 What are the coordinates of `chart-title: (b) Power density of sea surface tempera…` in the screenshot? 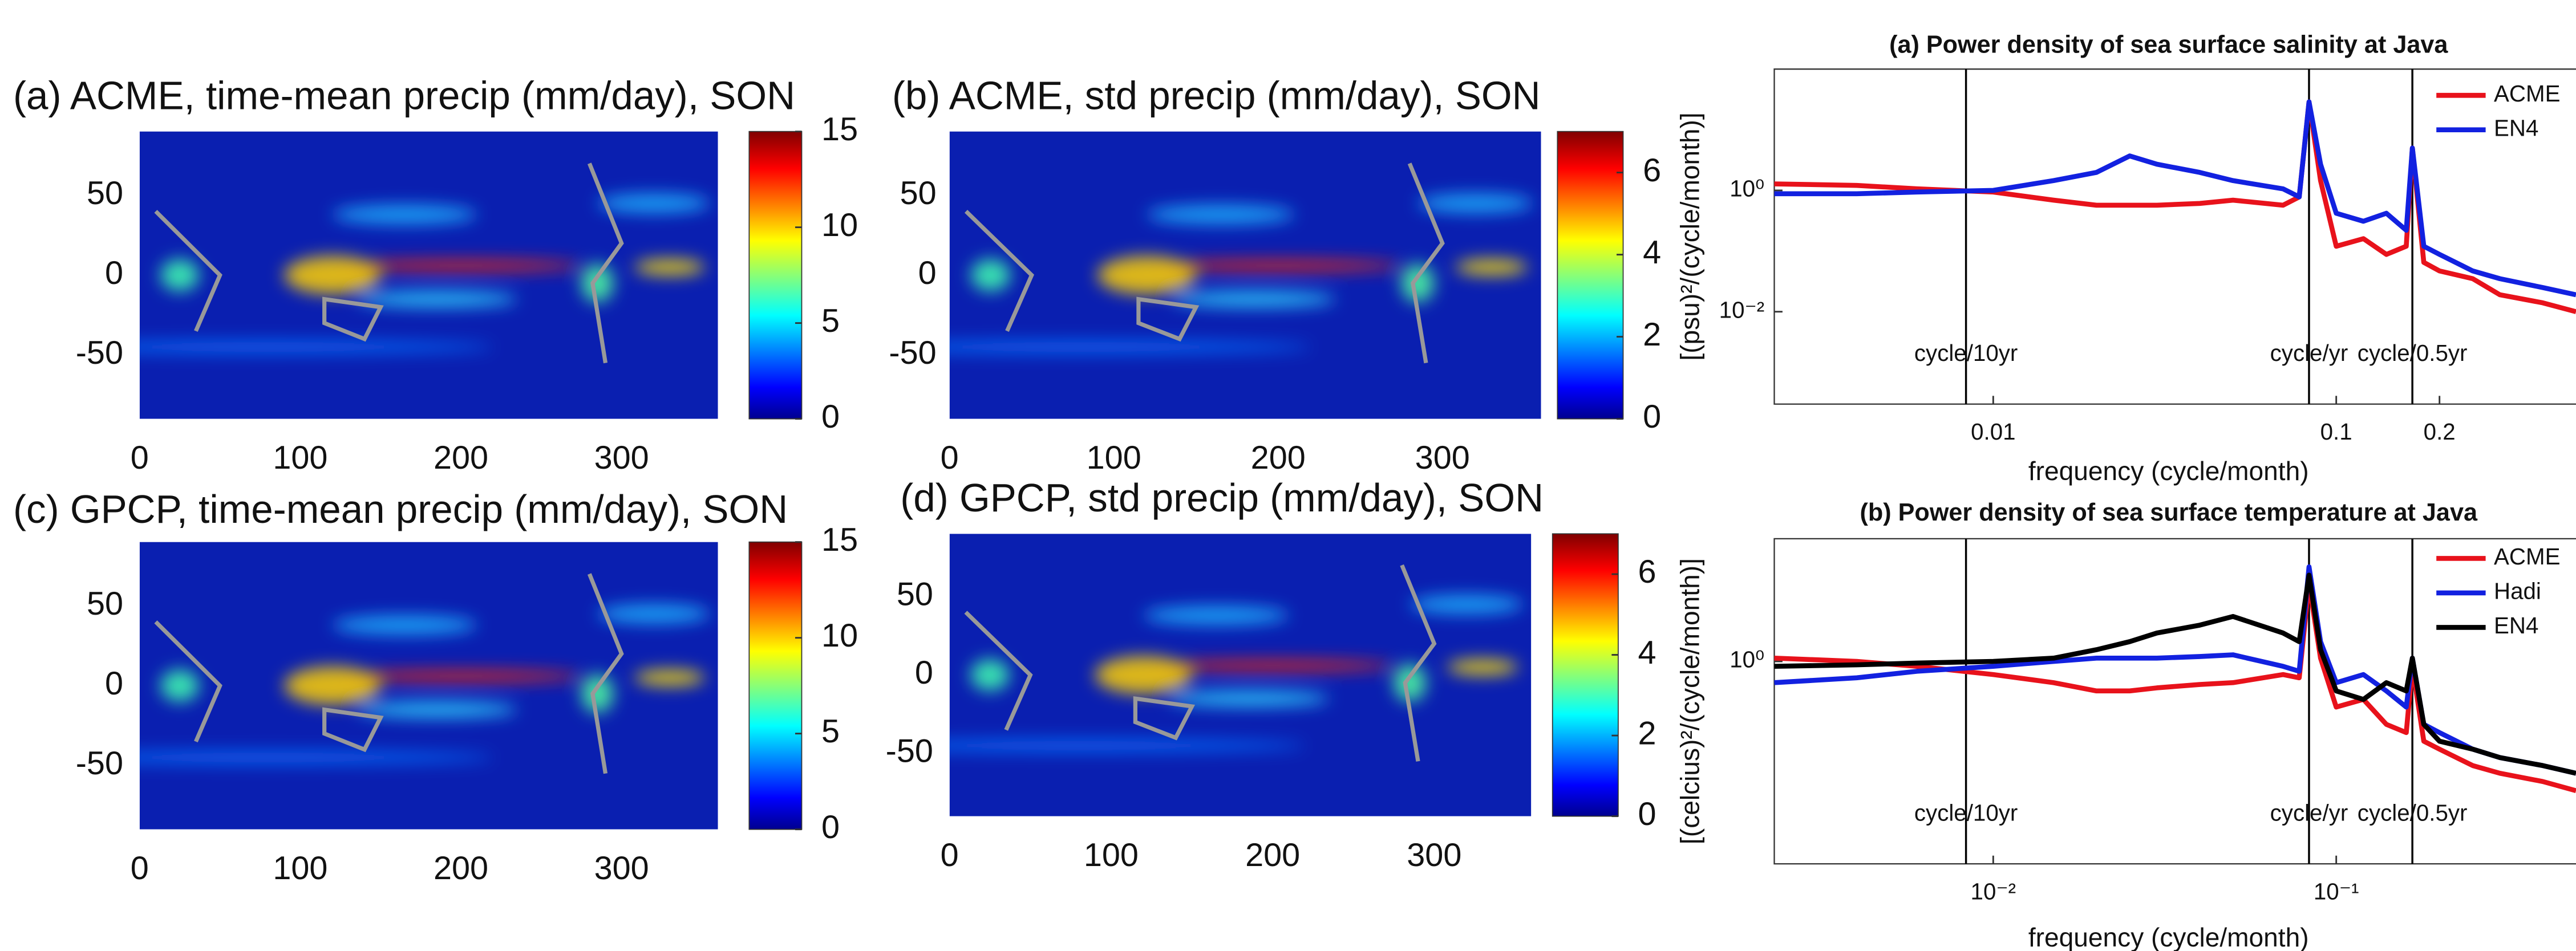 It's located at (2168, 512).